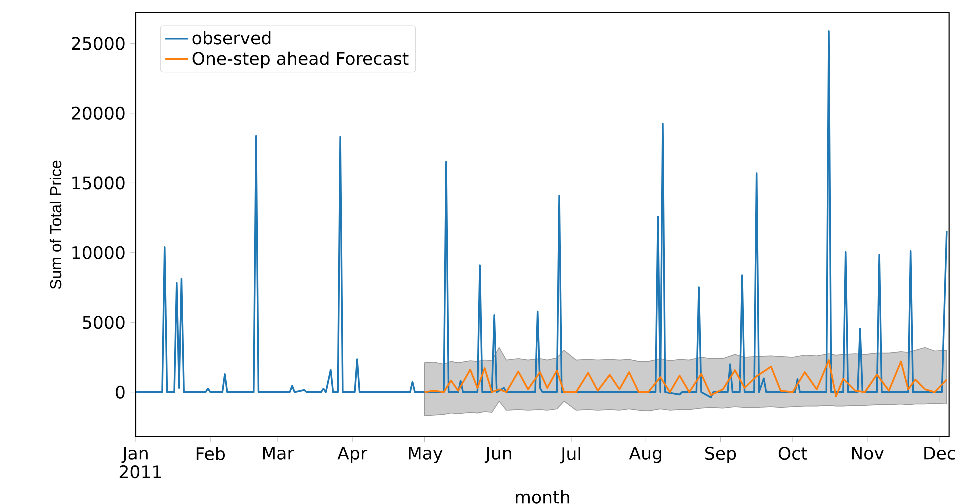 The width and height of the screenshot is (967, 504). Describe the element at coordinates (278, 453) in the screenshot. I see `x-tick-label: Mar` at that location.